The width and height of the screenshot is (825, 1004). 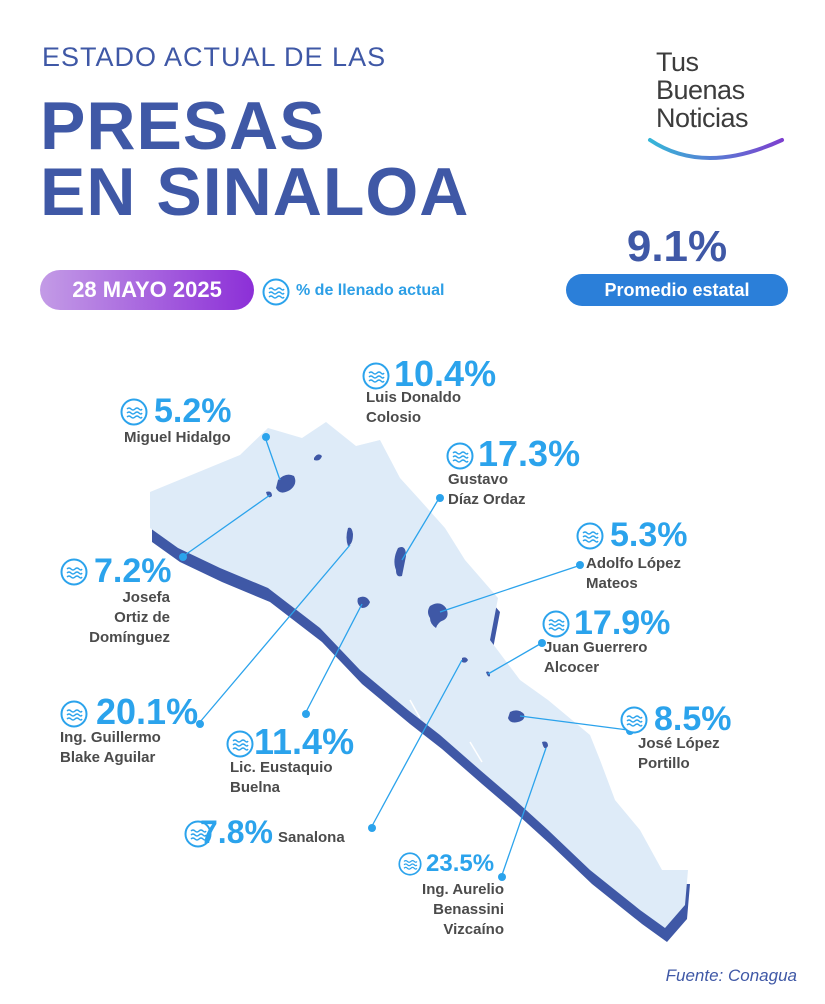 What do you see at coordinates (649, 535) in the screenshot?
I see `dam-percent-lopez-mateos: 5.3%` at bounding box center [649, 535].